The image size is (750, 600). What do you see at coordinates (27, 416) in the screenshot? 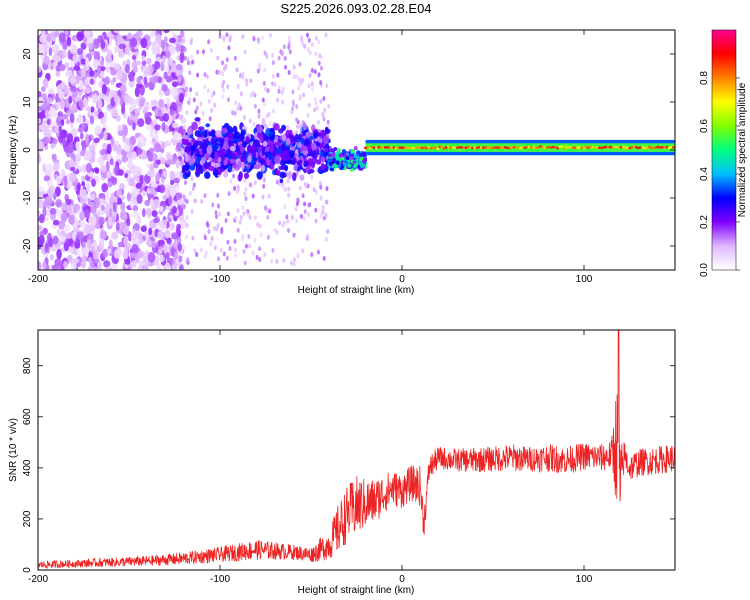
I see `snr-y-tick-label: 600` at bounding box center [27, 416].